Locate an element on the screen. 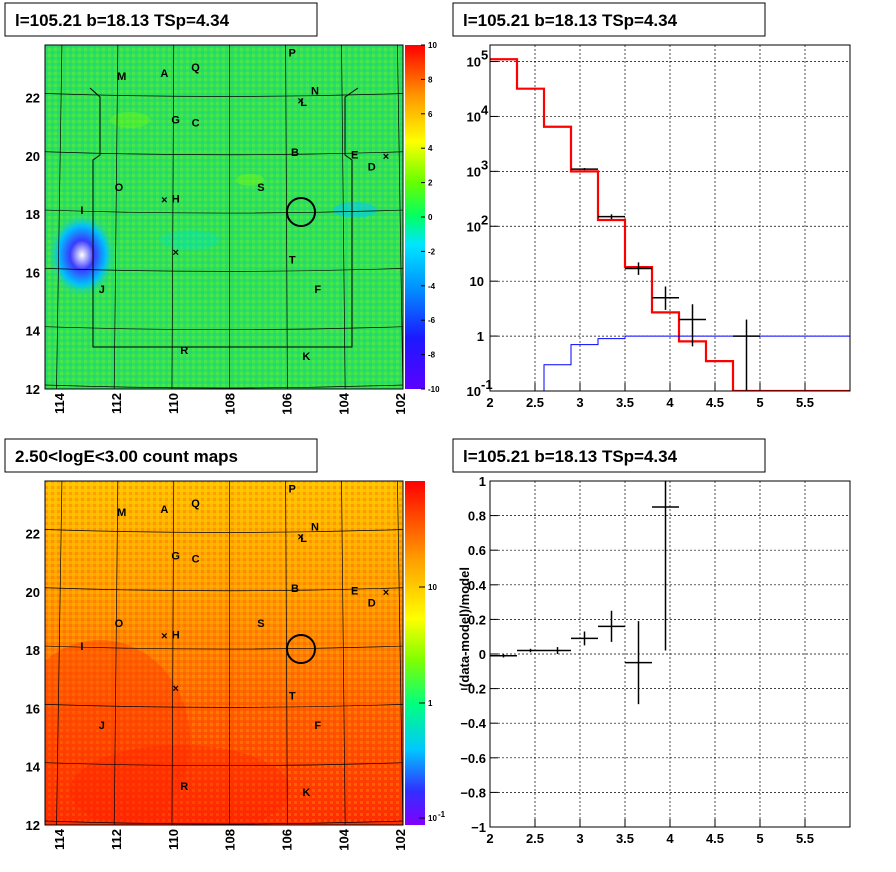  y-tick-label: 0.2 is located at coordinates (477, 619).